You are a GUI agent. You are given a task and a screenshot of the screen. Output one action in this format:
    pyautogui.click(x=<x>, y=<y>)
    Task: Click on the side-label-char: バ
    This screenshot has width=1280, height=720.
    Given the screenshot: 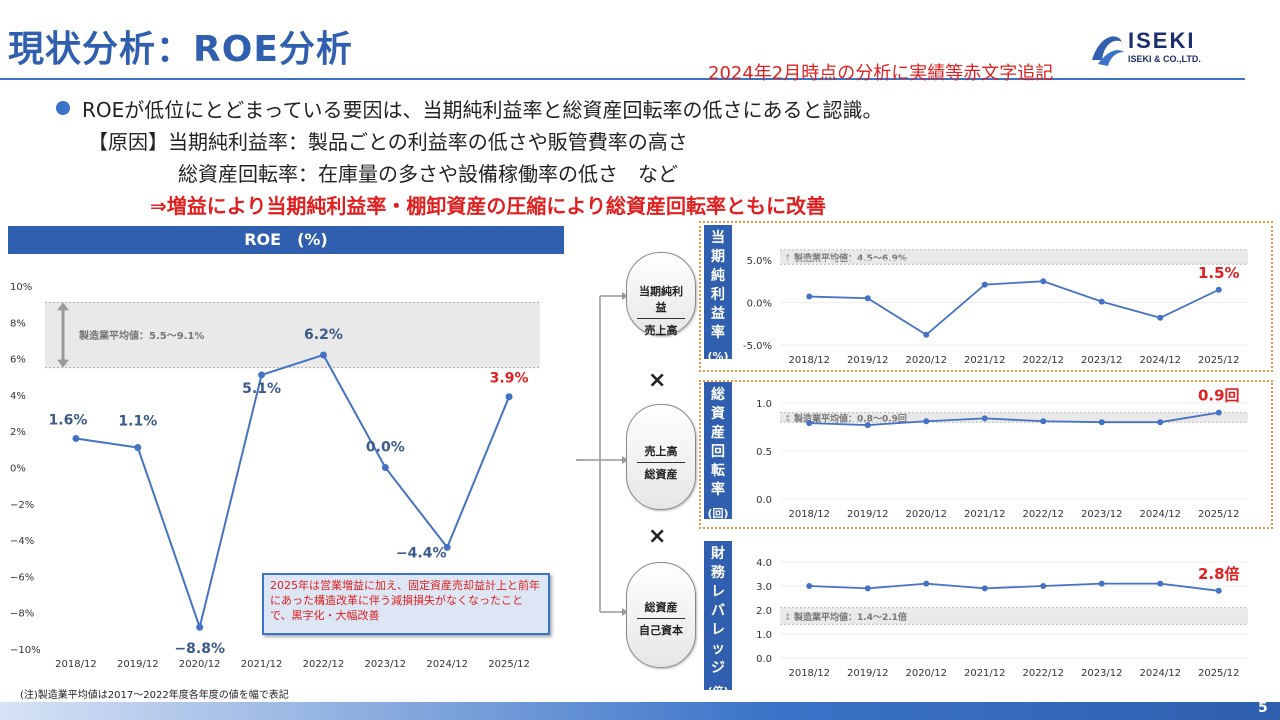 What is the action you would take?
    pyautogui.click(x=718, y=611)
    